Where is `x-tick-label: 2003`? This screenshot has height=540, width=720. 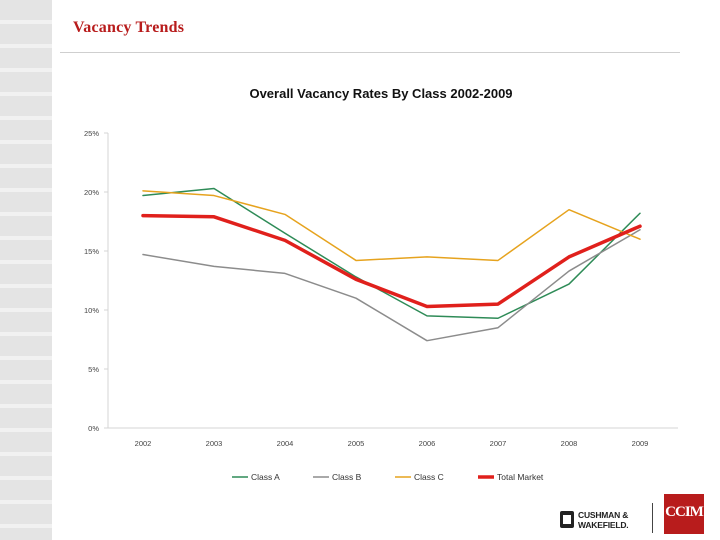
x-tick-label: 2003 is located at coordinates (214, 443).